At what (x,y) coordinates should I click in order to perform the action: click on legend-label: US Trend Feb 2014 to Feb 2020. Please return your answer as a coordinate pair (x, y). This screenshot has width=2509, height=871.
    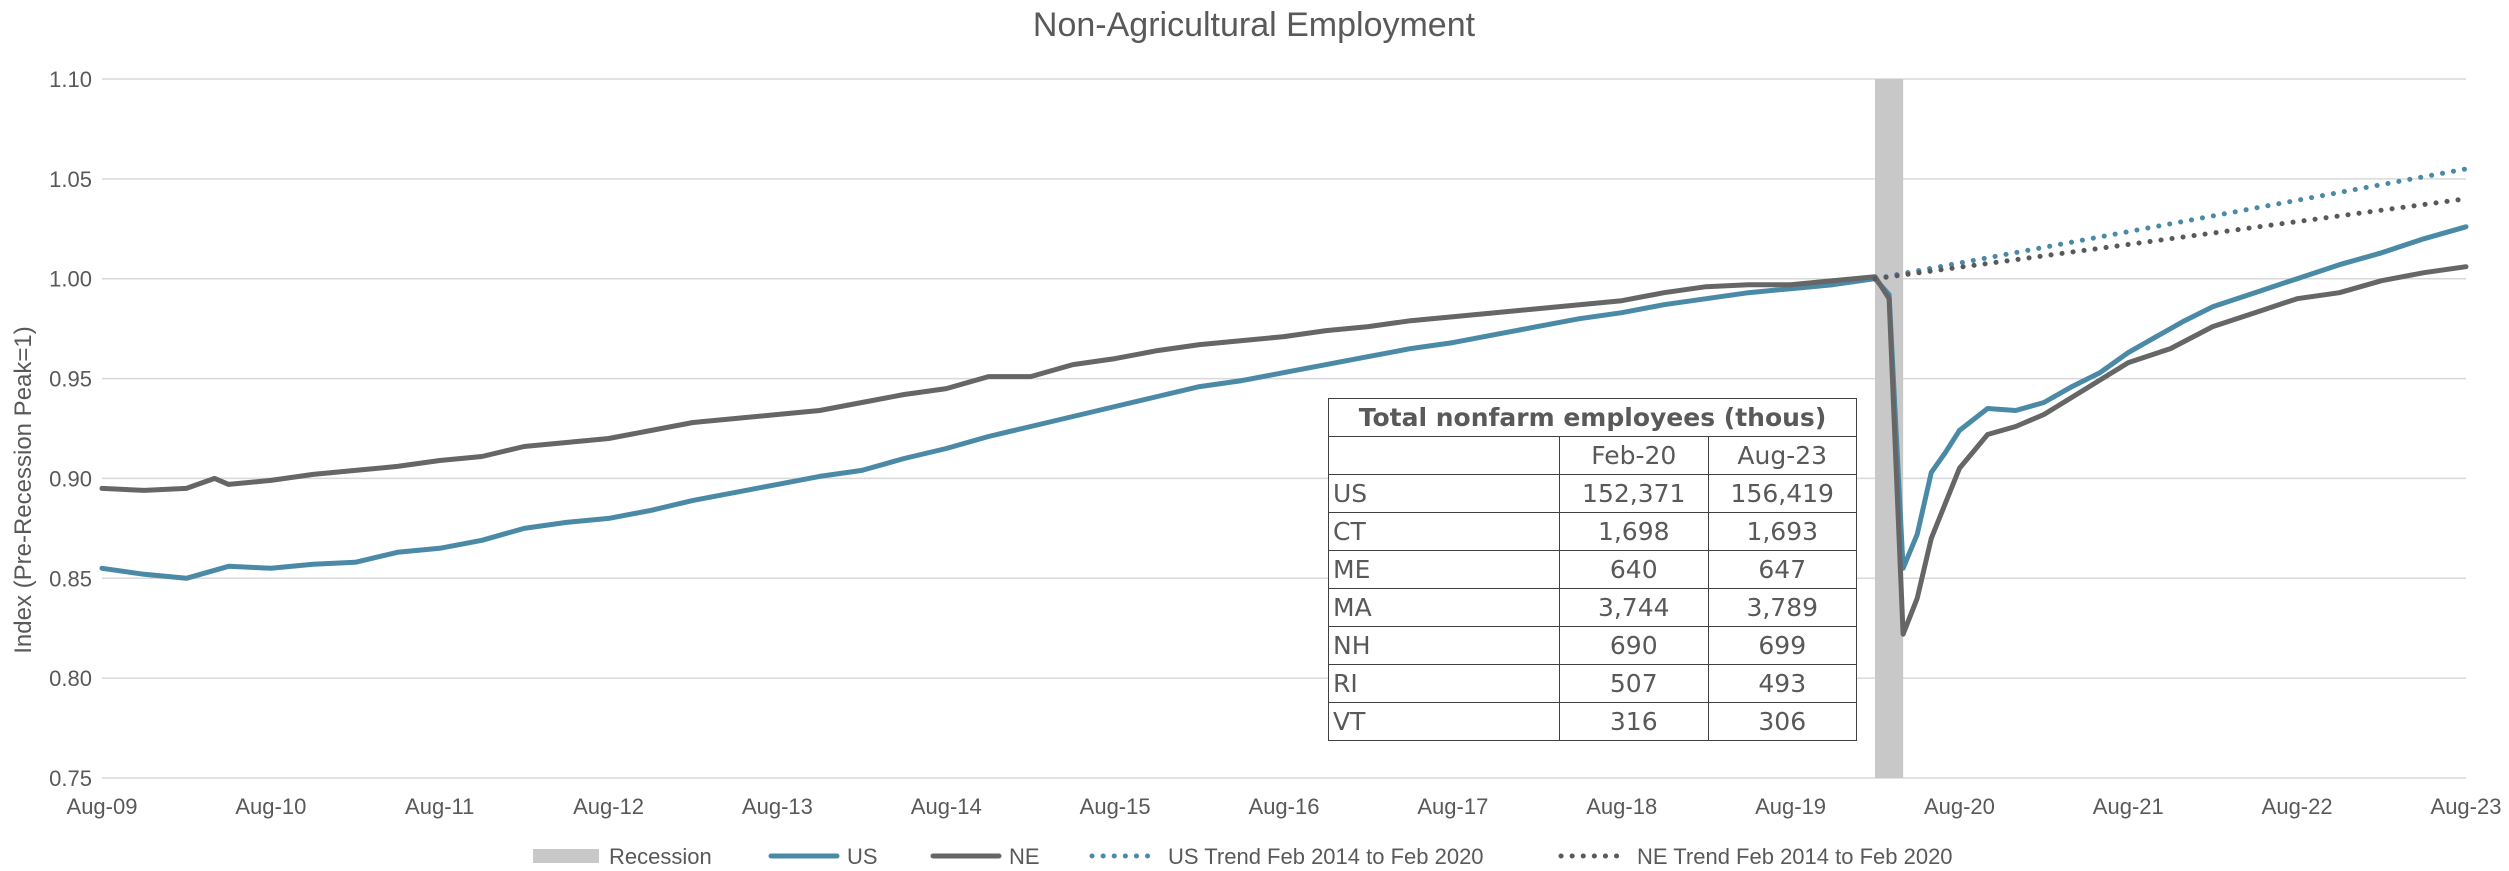
    Looking at the image, I should click on (1326, 856).